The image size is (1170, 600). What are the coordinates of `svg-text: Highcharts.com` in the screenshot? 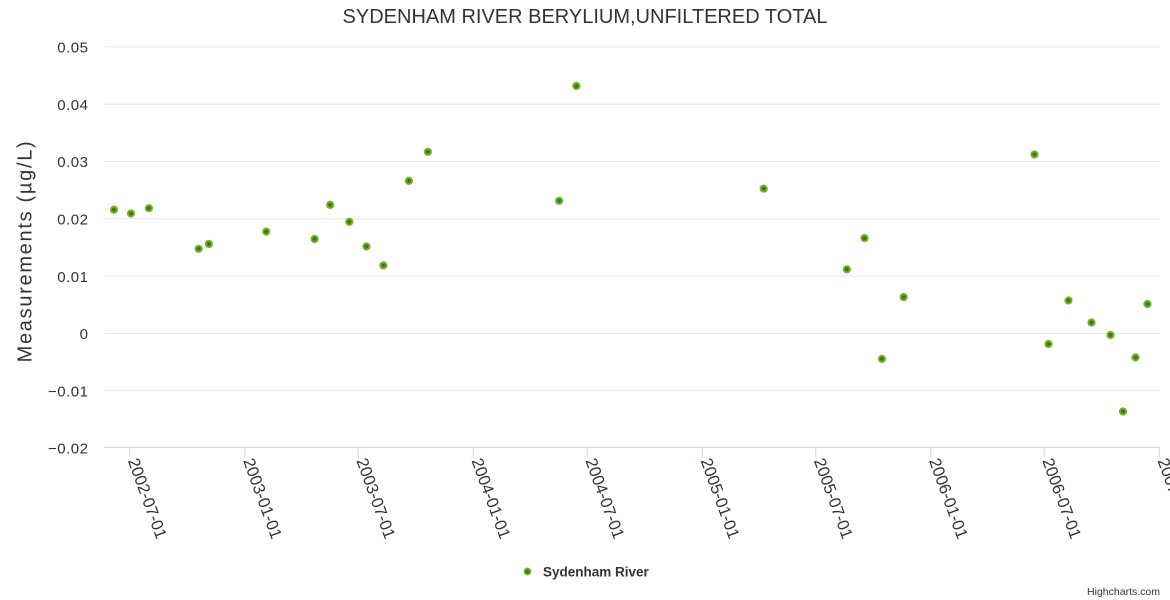 It's located at (1123, 592).